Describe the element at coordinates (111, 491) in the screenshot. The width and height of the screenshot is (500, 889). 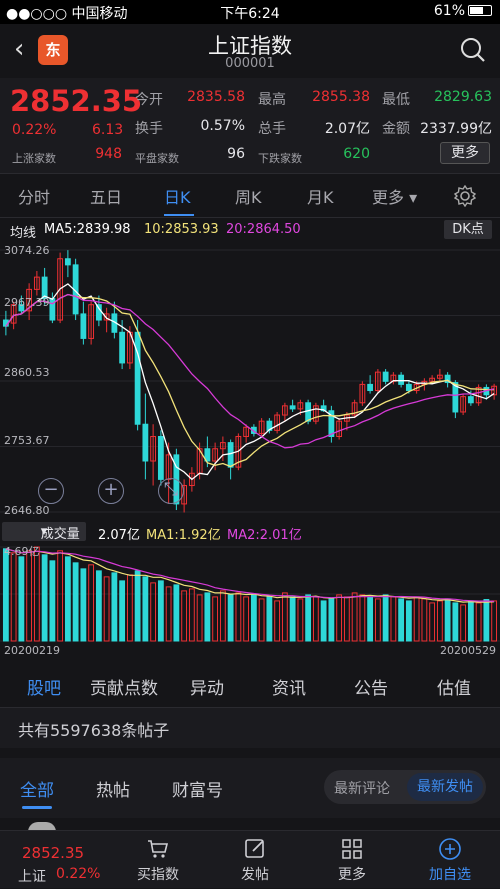
I see `zoom-in-button: +` at that location.